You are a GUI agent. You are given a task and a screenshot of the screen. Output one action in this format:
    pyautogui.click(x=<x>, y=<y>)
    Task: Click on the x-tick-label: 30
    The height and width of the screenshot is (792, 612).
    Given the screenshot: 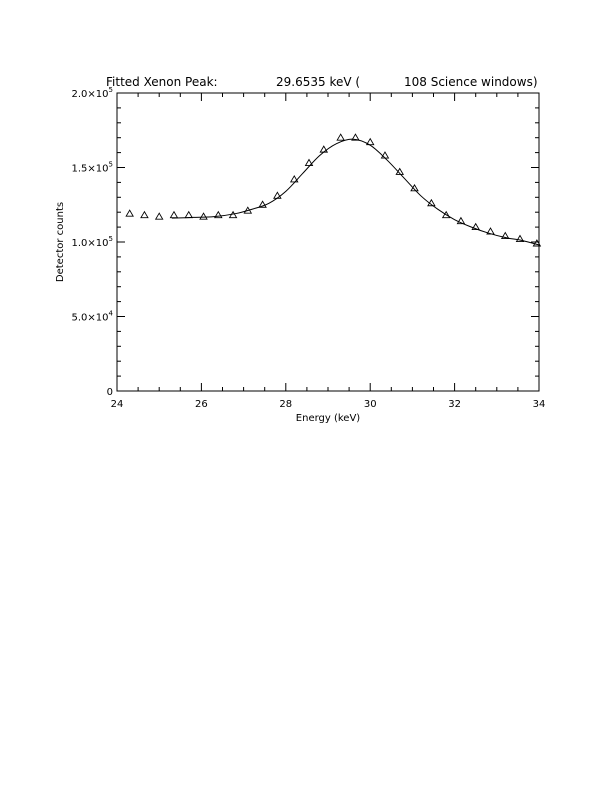 What is the action you would take?
    pyautogui.click(x=370, y=404)
    